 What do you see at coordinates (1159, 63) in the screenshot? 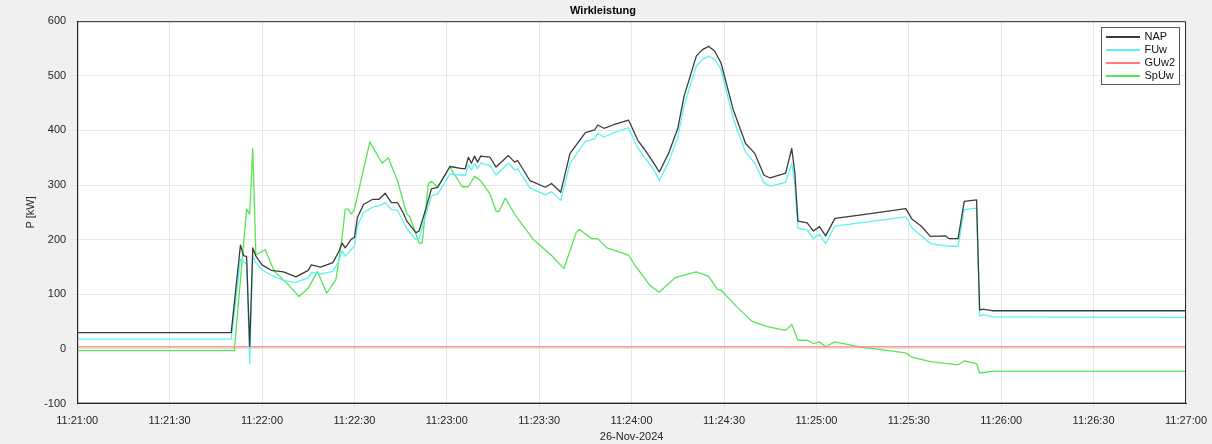
I see `legend-label: GUw2` at bounding box center [1159, 63].